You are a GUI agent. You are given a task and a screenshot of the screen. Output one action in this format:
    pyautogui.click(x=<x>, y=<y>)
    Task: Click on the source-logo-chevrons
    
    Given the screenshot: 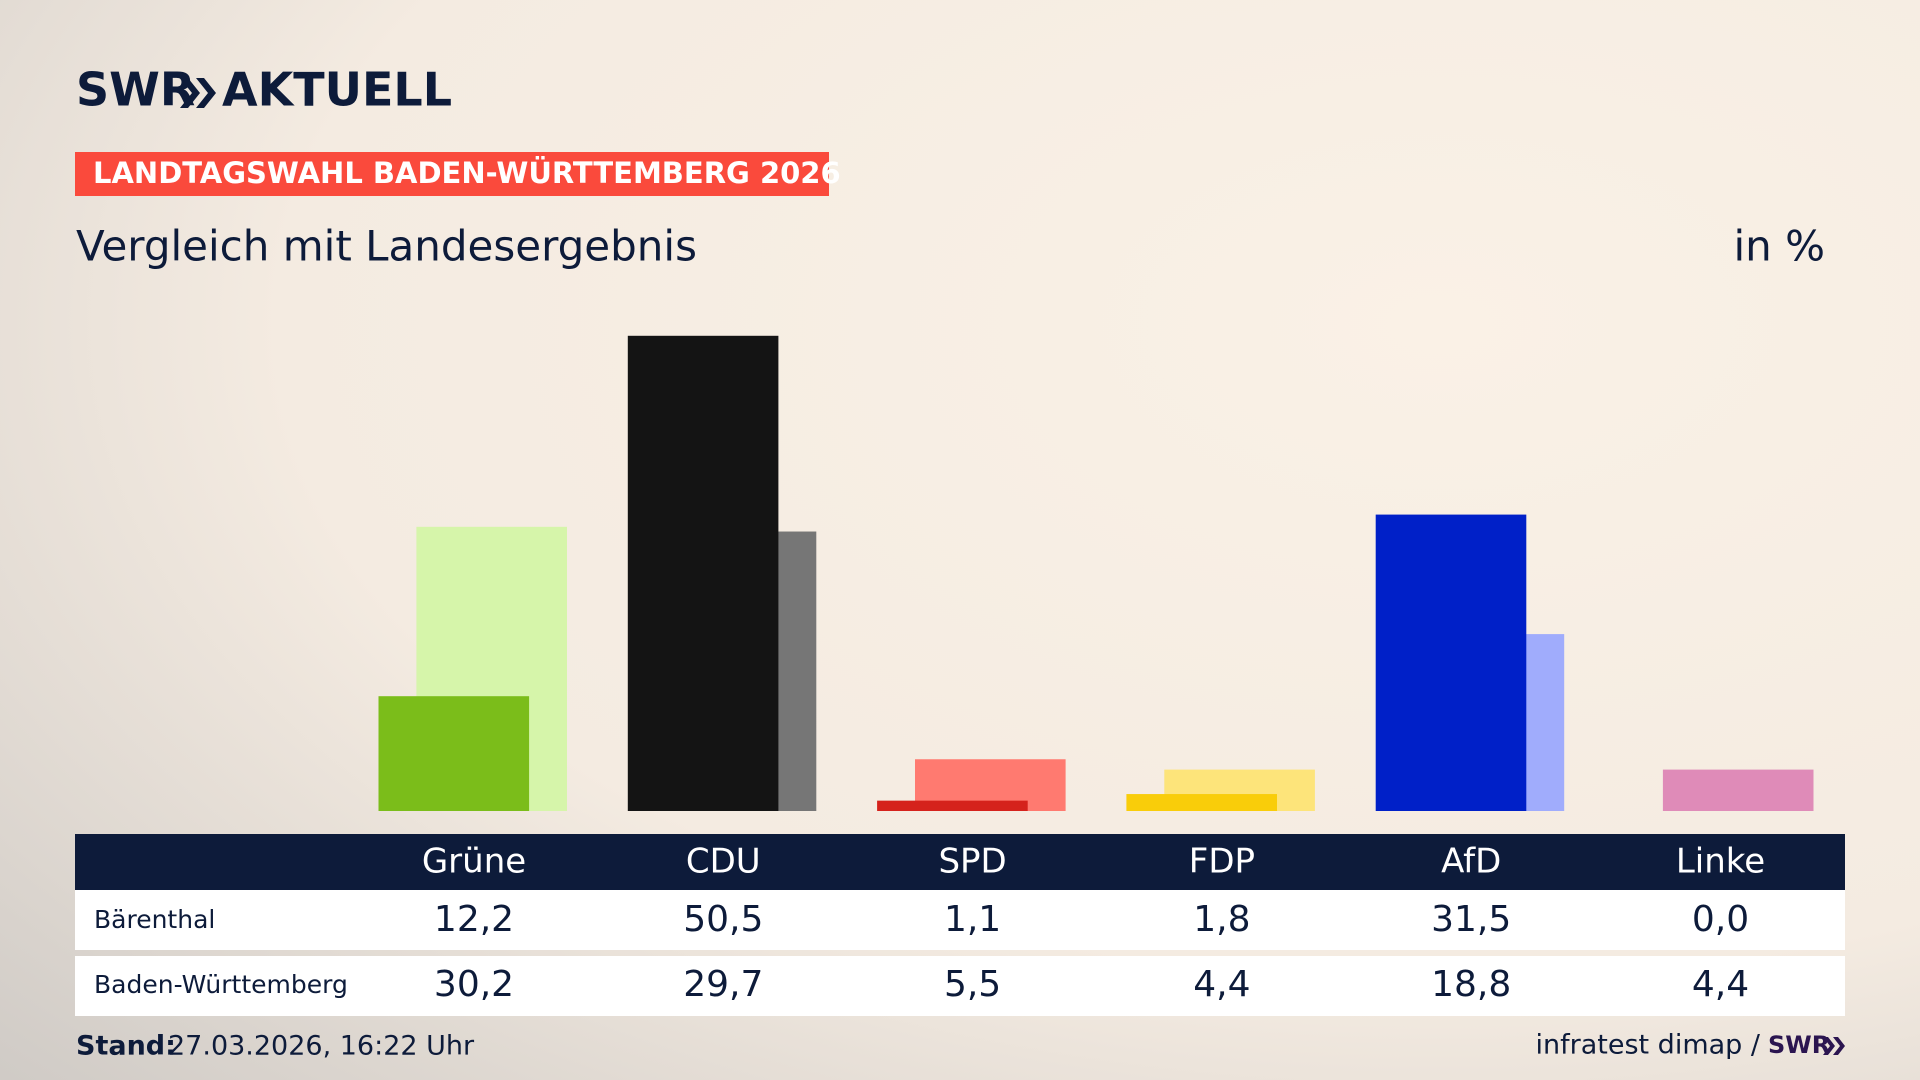 What is the action you would take?
    pyautogui.click(x=1834, y=1046)
    